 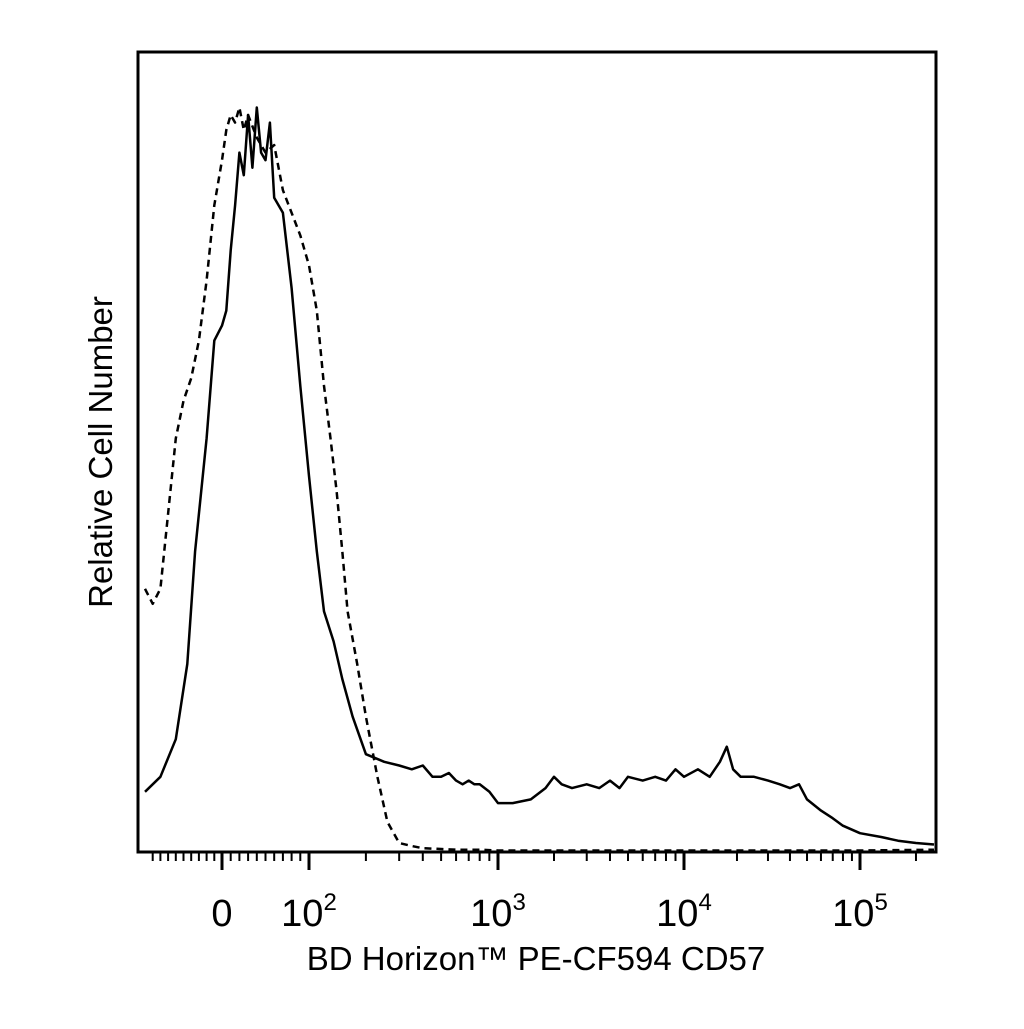 What do you see at coordinates (534, 856) in the screenshot?
I see `x-axis-minor-ticks` at bounding box center [534, 856].